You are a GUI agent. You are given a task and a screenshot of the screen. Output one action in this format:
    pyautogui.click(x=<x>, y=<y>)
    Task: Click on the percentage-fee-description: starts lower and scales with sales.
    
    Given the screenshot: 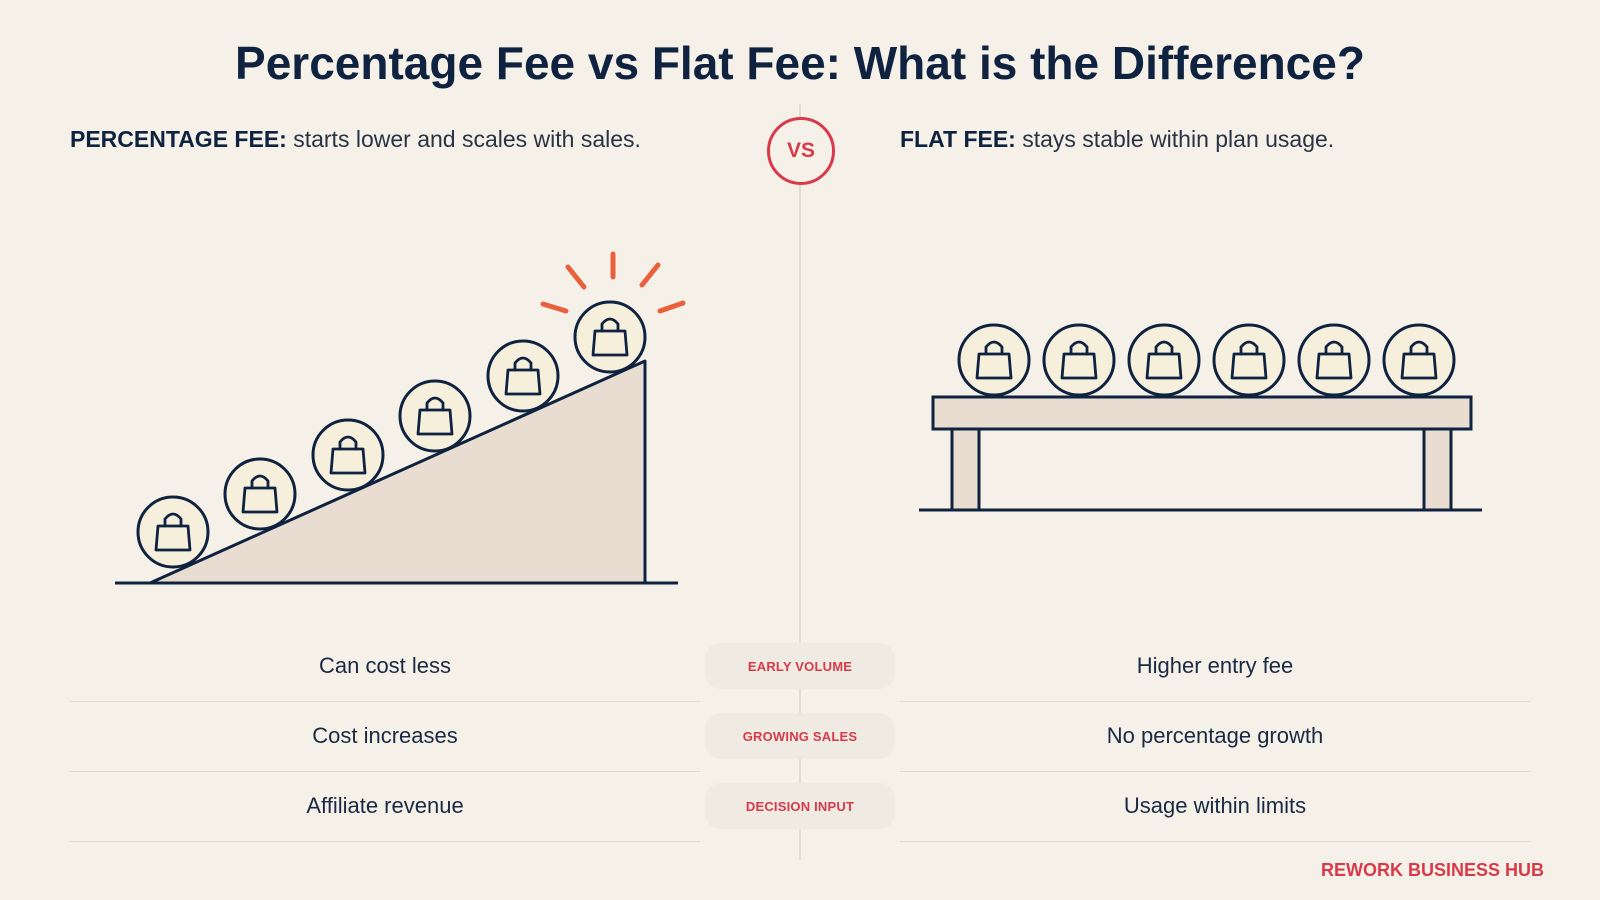 What is the action you would take?
    pyautogui.click(x=463, y=139)
    